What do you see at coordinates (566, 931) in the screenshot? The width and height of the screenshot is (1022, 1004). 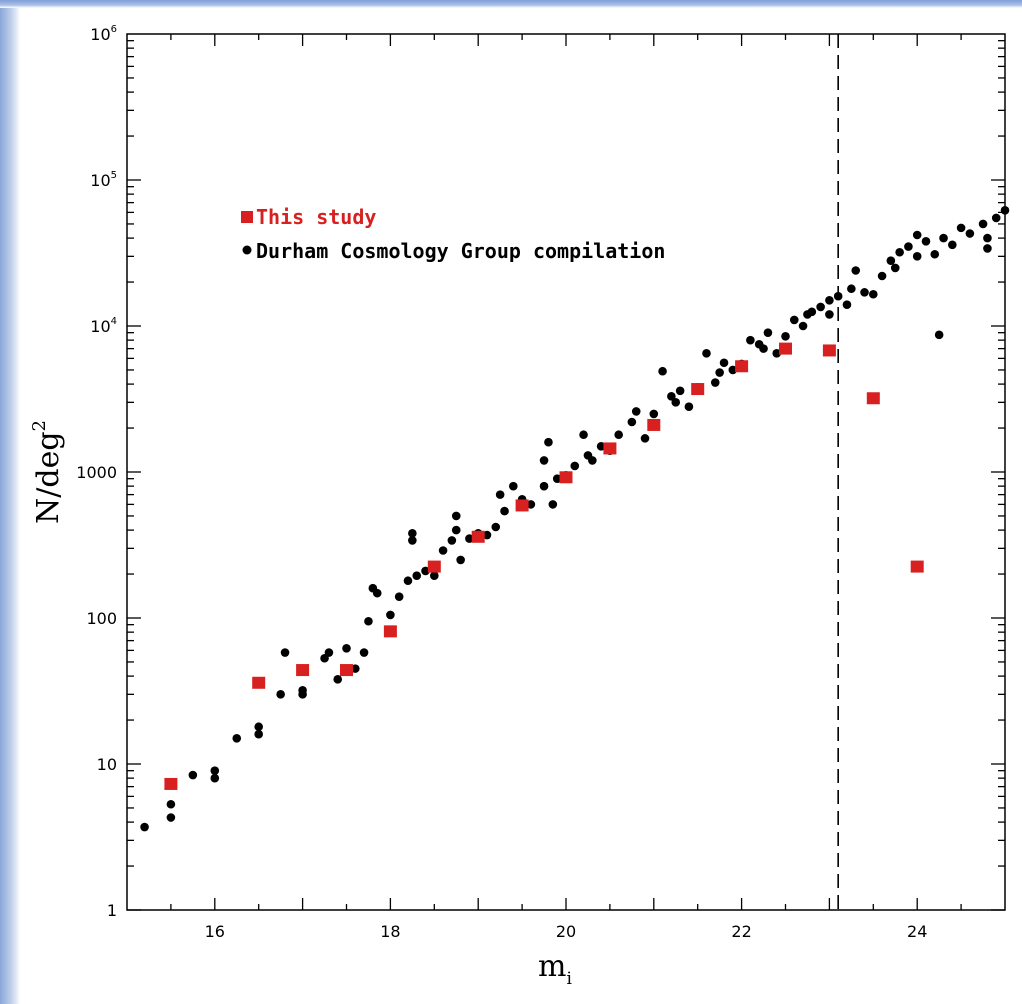 I see `x-tick-label: 20` at bounding box center [566, 931].